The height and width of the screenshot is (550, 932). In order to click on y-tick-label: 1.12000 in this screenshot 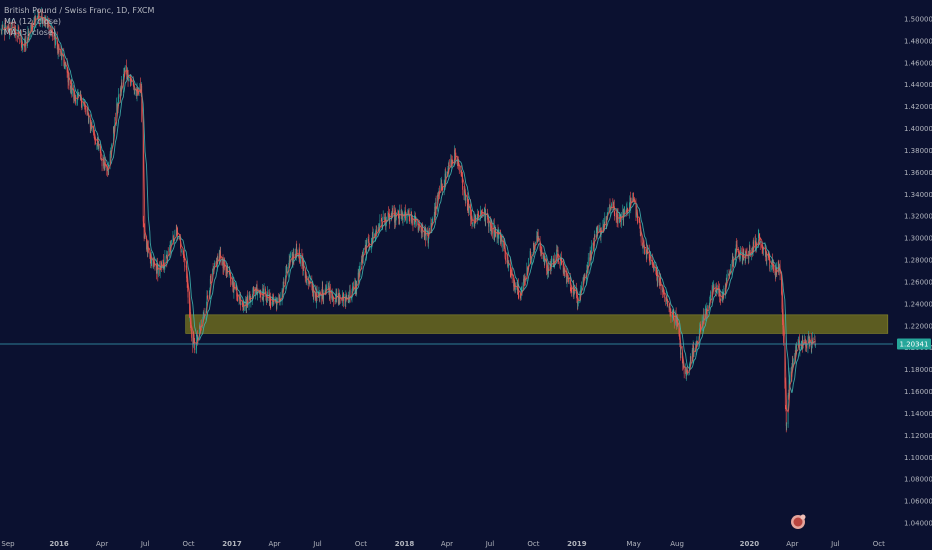, I will do `click(918, 436)`.